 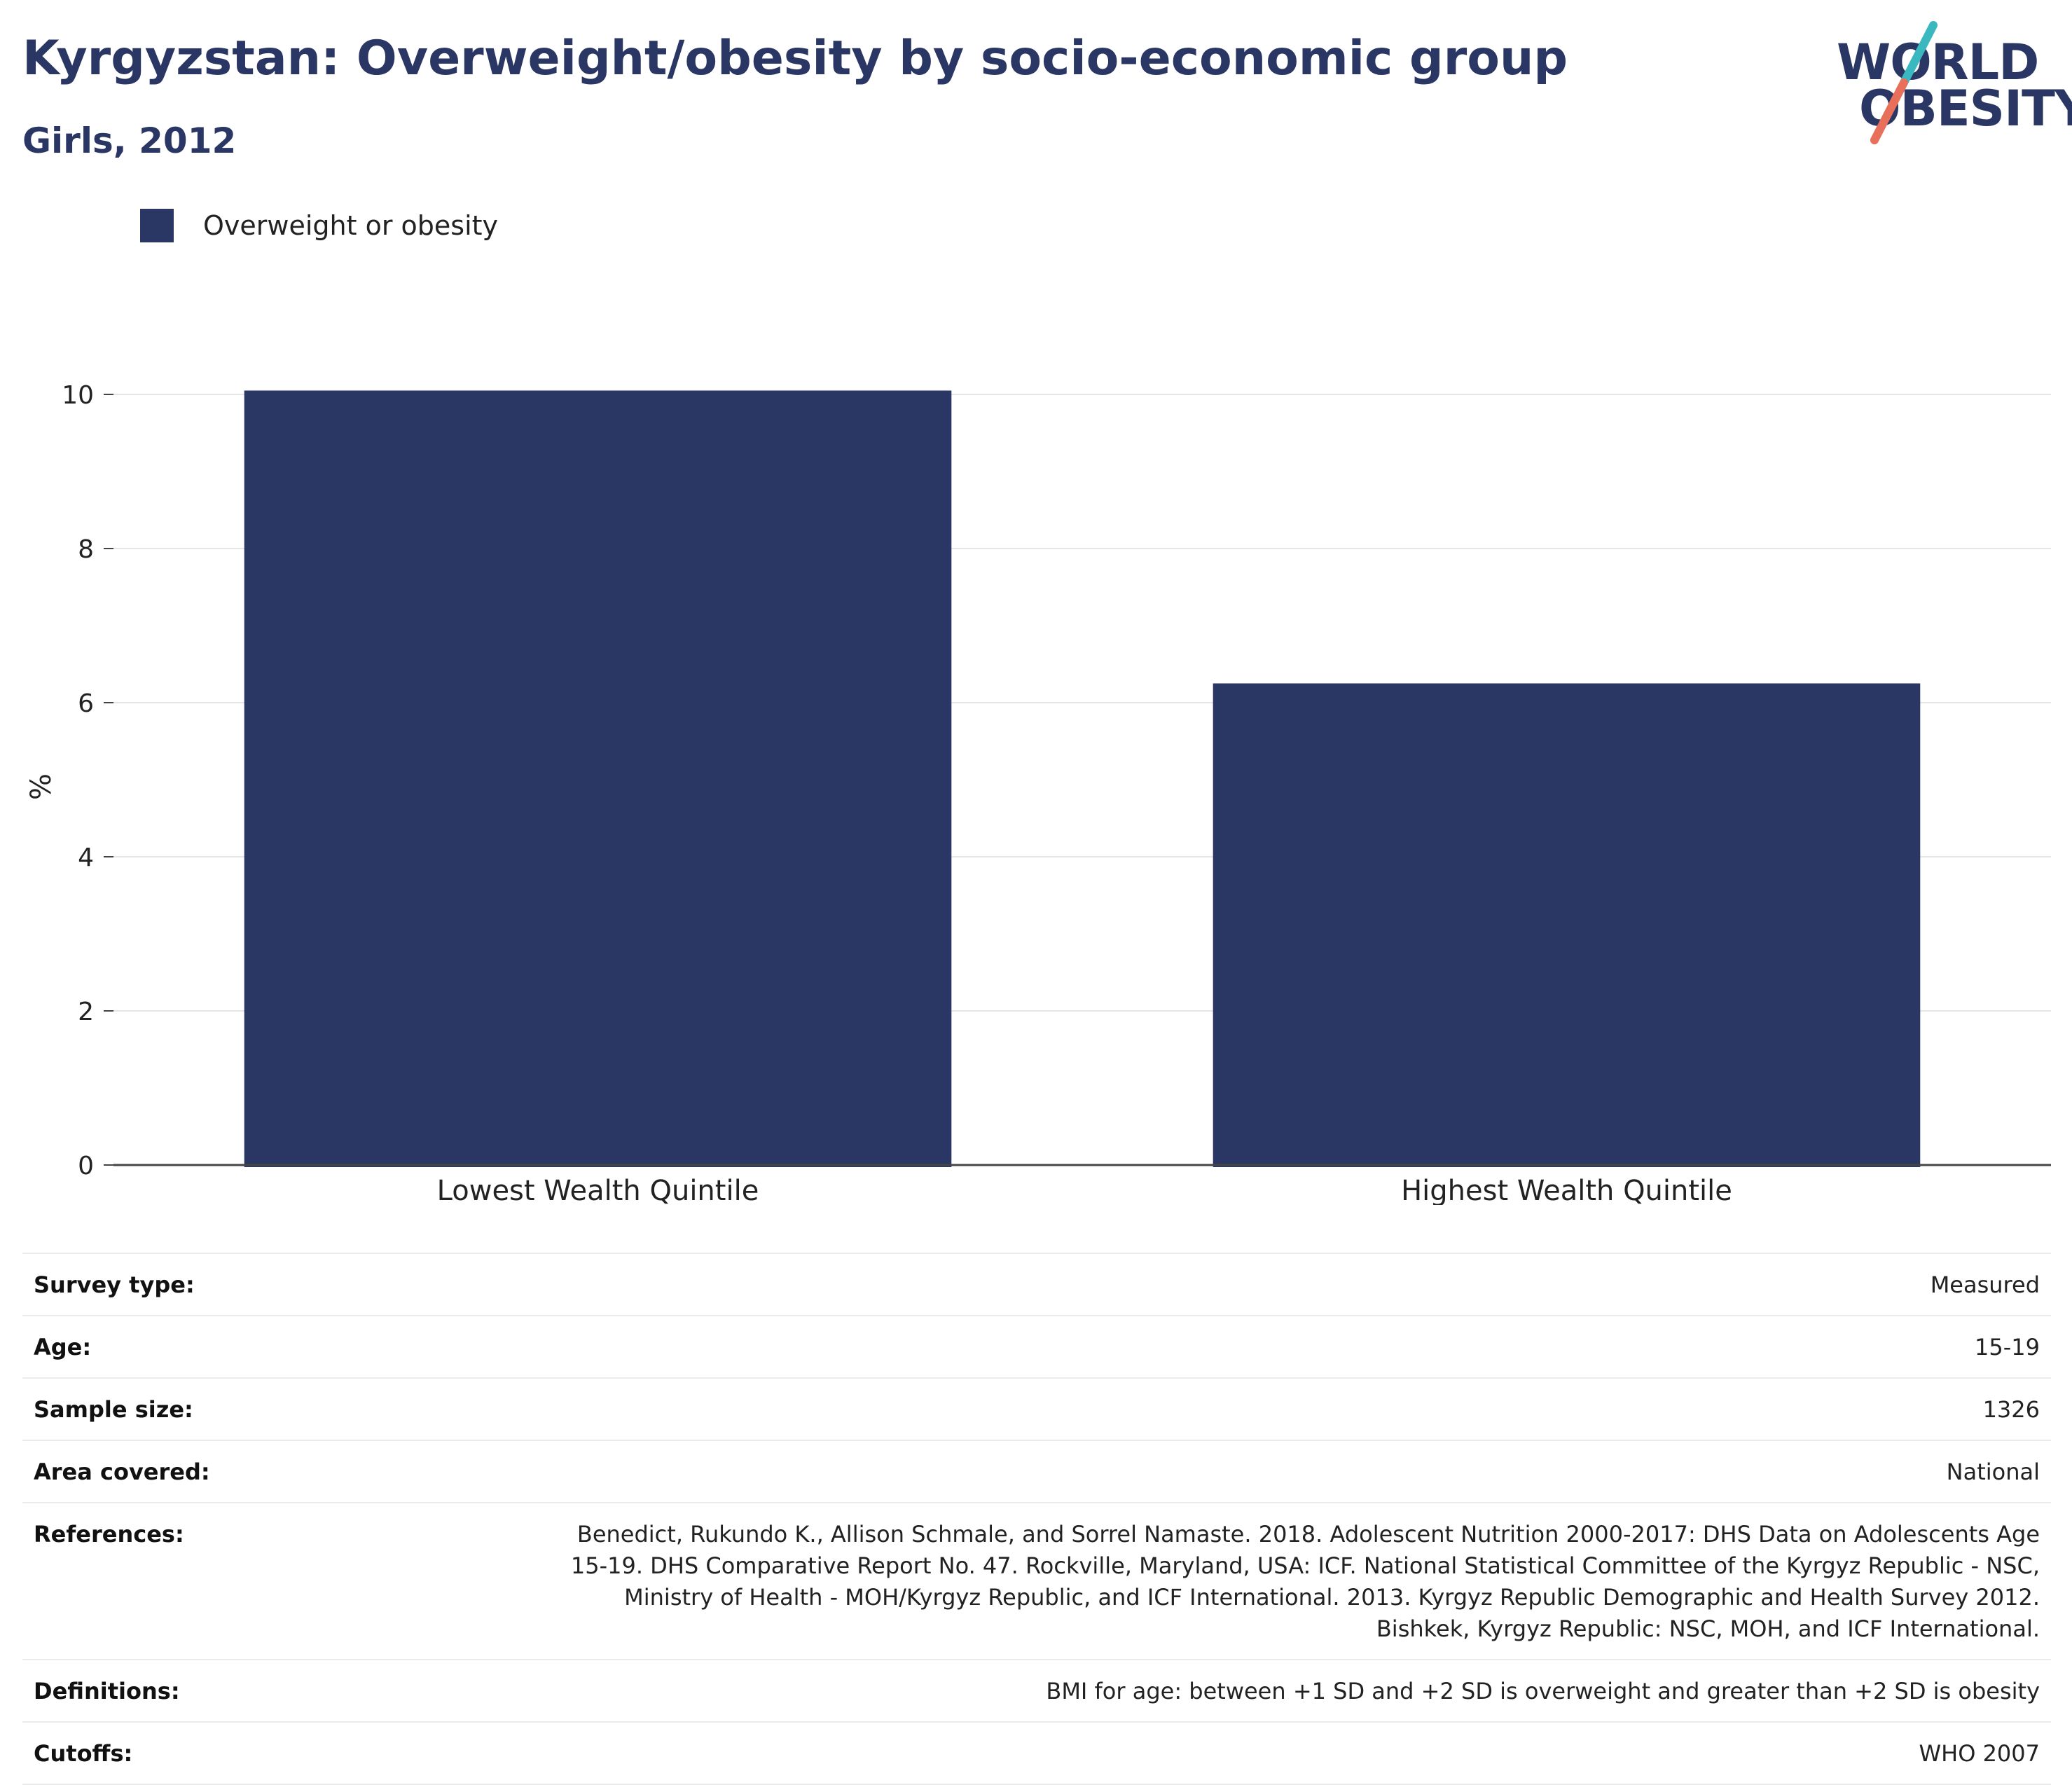 I want to click on metadata-label: References:, so click(x=109, y=1534).